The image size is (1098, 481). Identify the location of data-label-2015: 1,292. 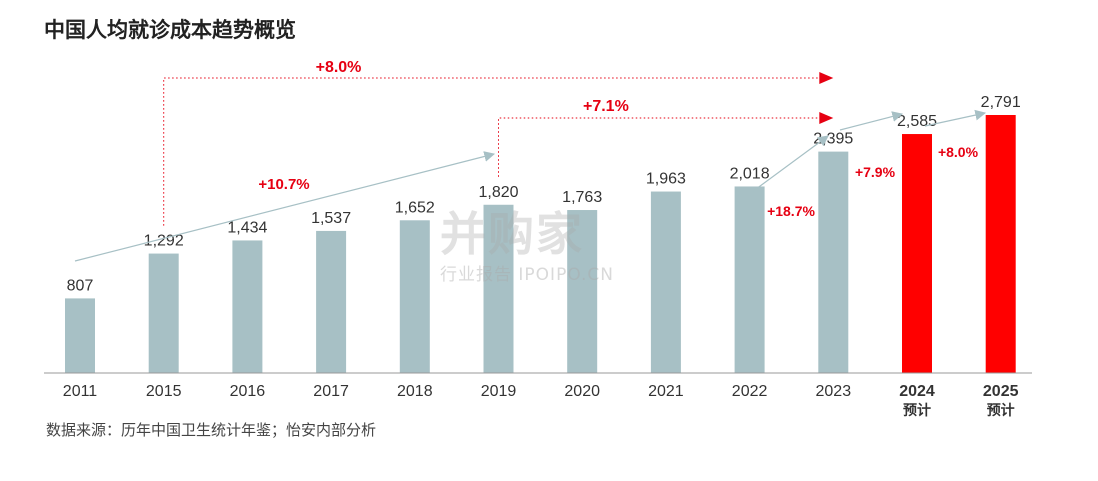
(164, 241).